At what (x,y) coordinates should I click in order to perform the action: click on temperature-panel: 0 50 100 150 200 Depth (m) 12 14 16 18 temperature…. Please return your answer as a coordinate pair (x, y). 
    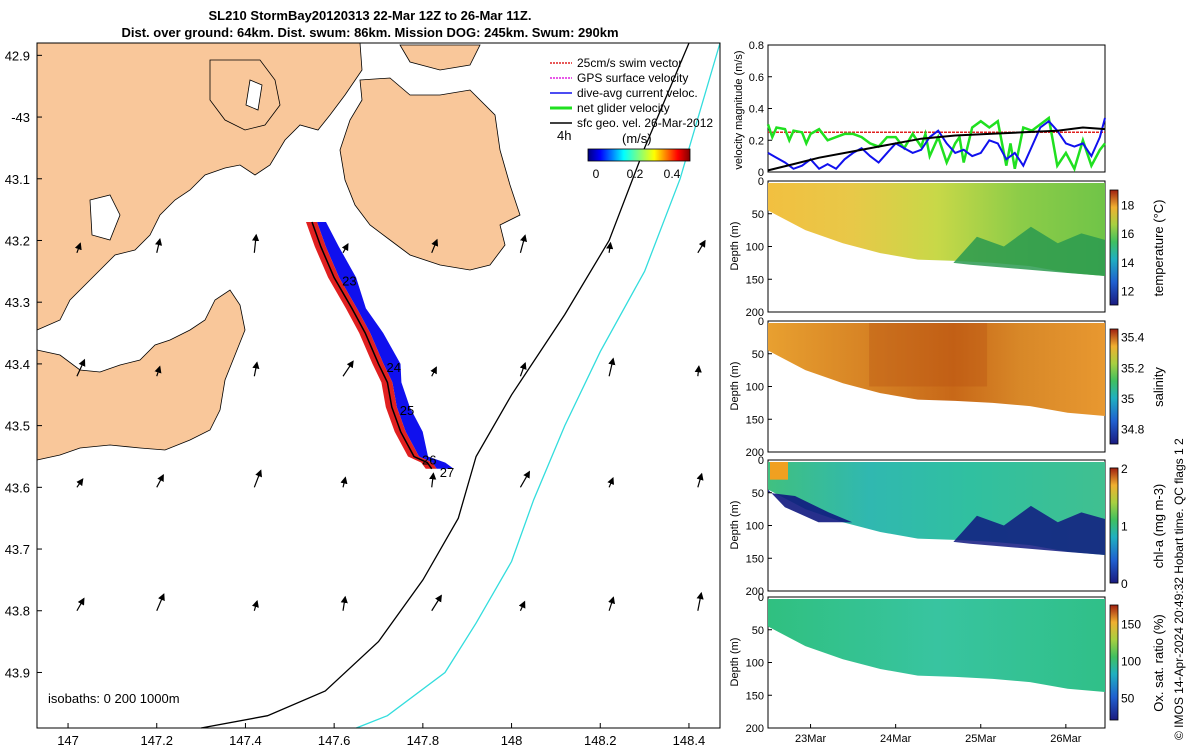
    Looking at the image, I should click on (947, 247).